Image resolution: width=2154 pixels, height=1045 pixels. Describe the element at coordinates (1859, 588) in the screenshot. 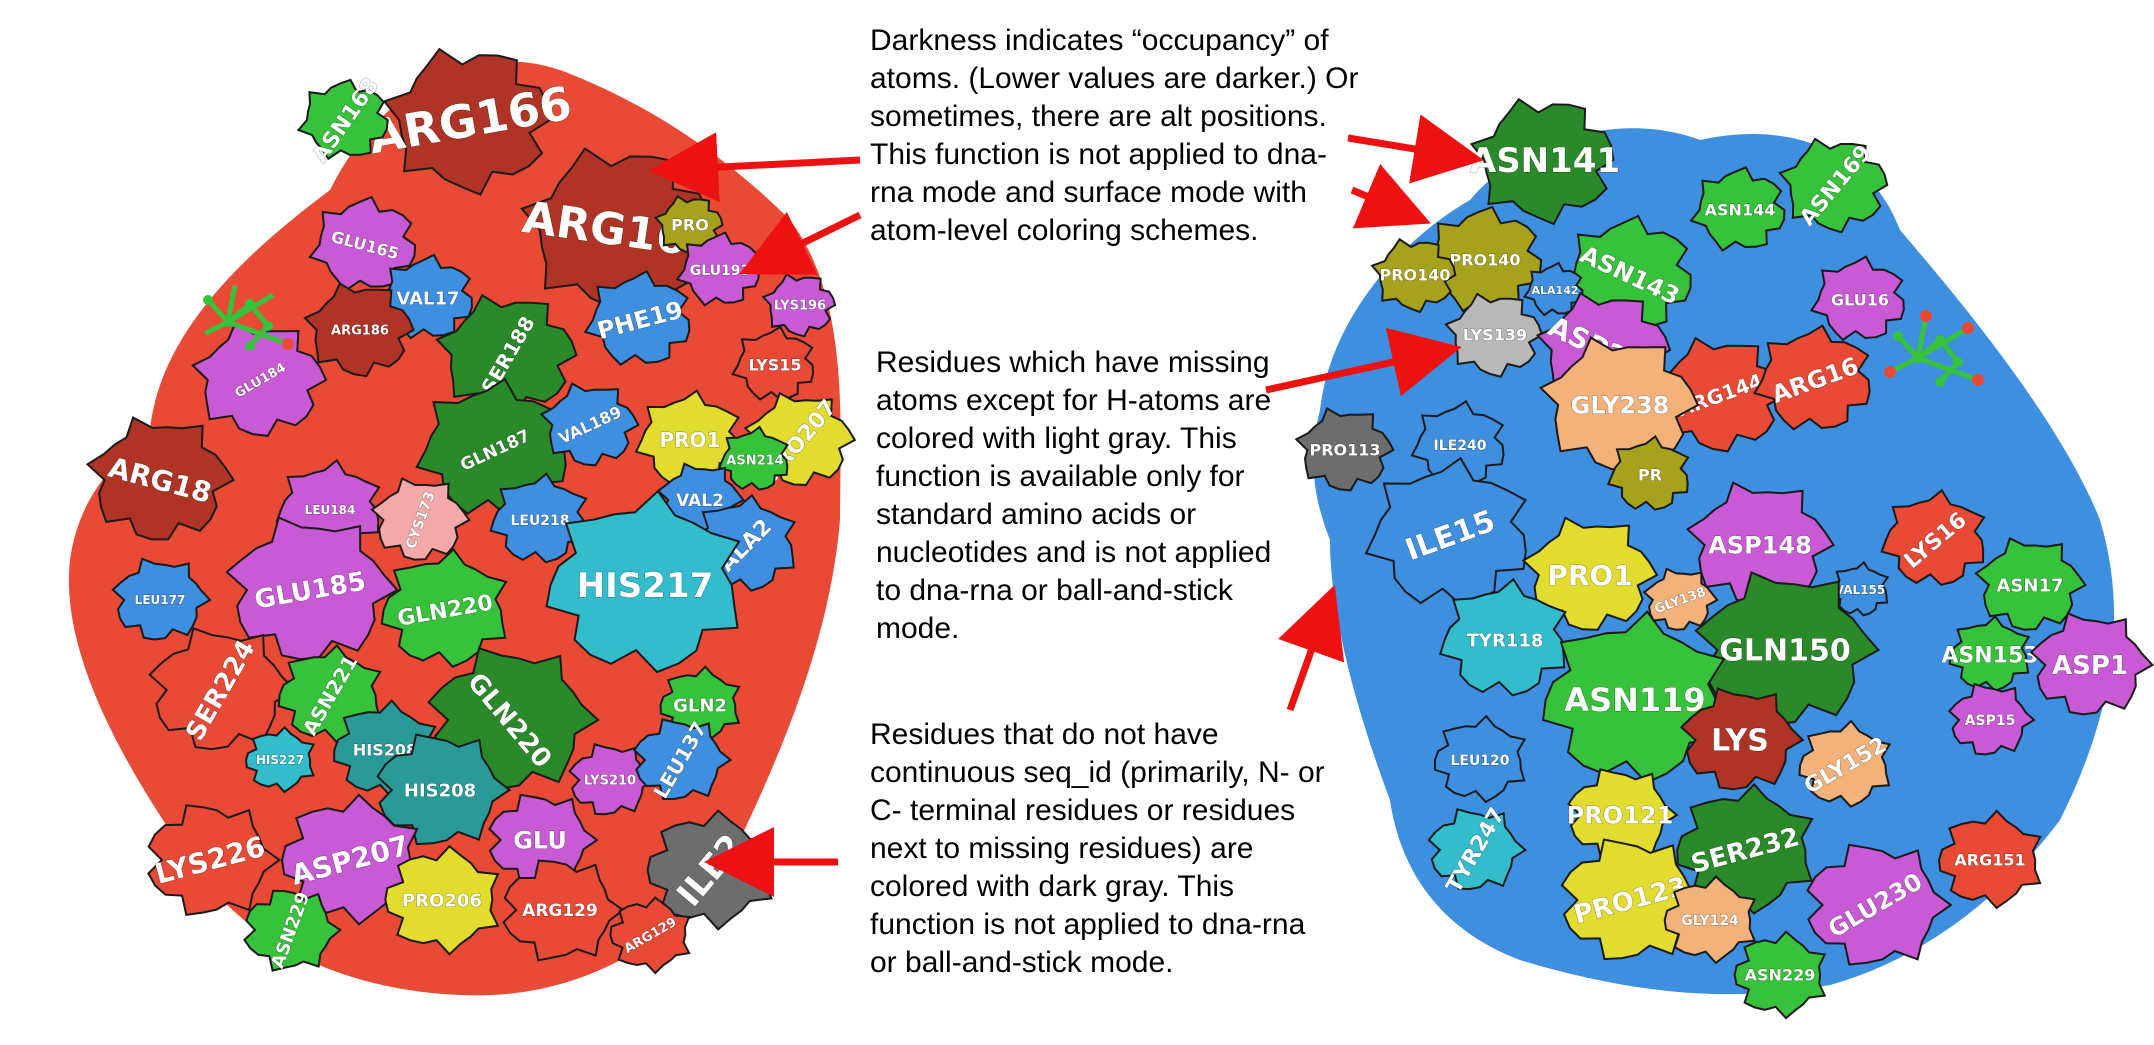

I see `residue-patch: VAL155` at that location.